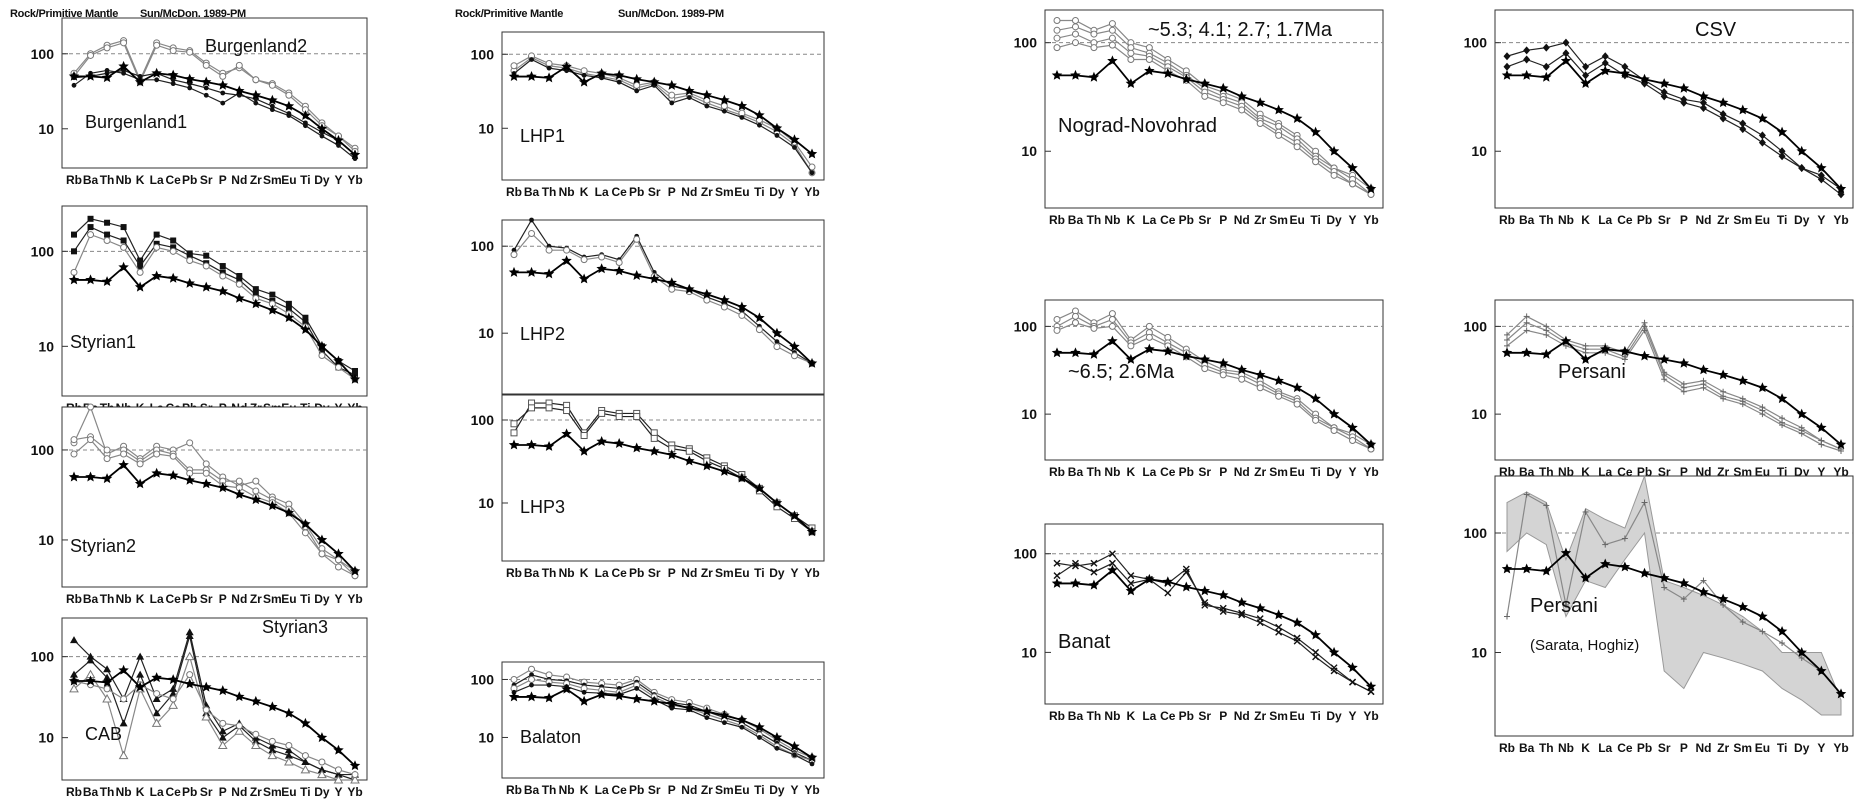 The height and width of the screenshot is (809, 1872). Describe the element at coordinates (542, 507) in the screenshot. I see `panel-label: LHP3` at that location.